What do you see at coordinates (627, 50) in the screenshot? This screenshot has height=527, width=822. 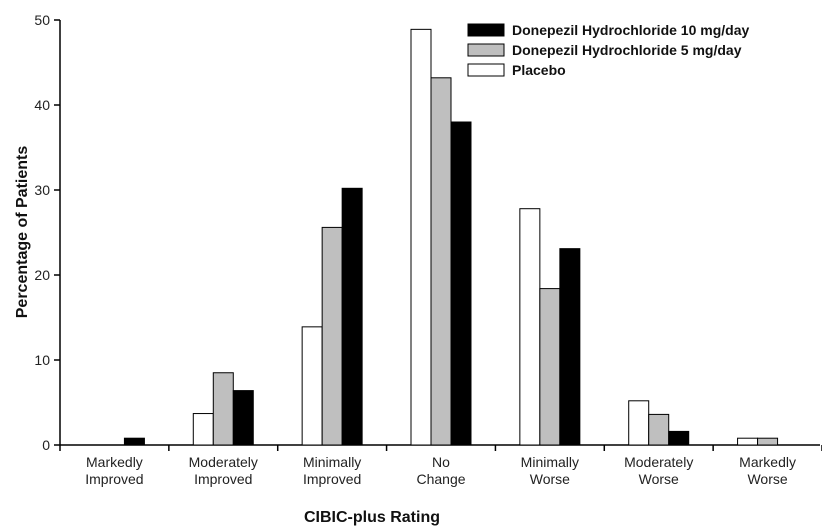 I see `legend-label: Donepezil Hydrochloride 5 mg/day` at bounding box center [627, 50].